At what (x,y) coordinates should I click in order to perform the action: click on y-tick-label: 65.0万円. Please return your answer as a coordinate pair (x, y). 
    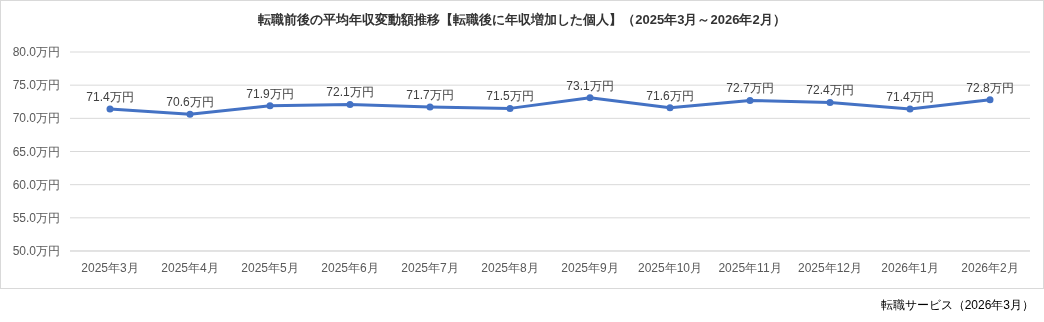
    Looking at the image, I should click on (36, 151).